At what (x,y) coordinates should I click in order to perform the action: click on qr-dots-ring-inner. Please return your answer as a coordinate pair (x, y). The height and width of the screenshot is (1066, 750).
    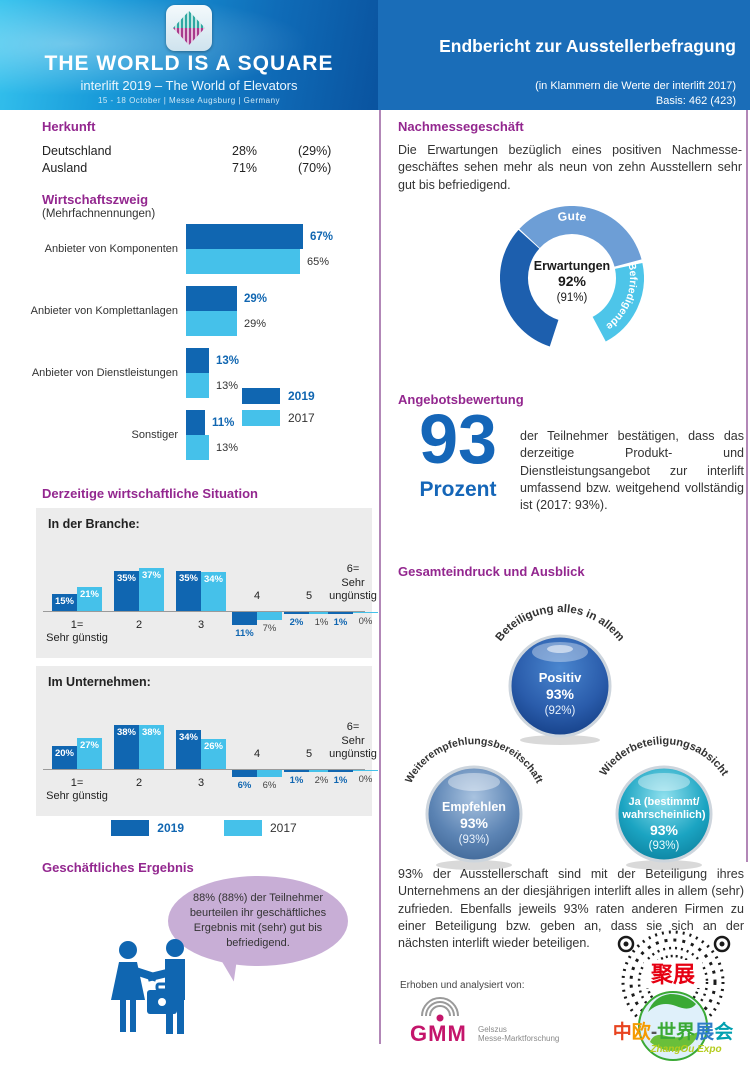
    Looking at the image, I should click on (673, 982).